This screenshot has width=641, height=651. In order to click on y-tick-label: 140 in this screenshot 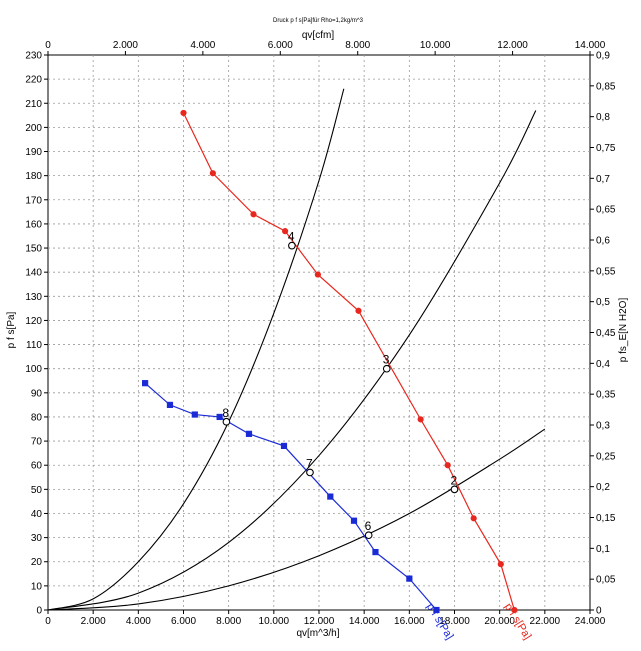, I will do `click(33, 273)`.